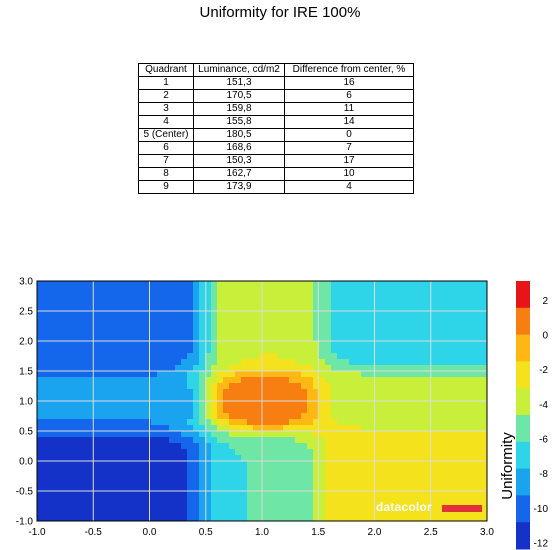 The image size is (560, 550). Describe the element at coordinates (94, 532) in the screenshot. I see `x-tick-label: -0.5` at that location.